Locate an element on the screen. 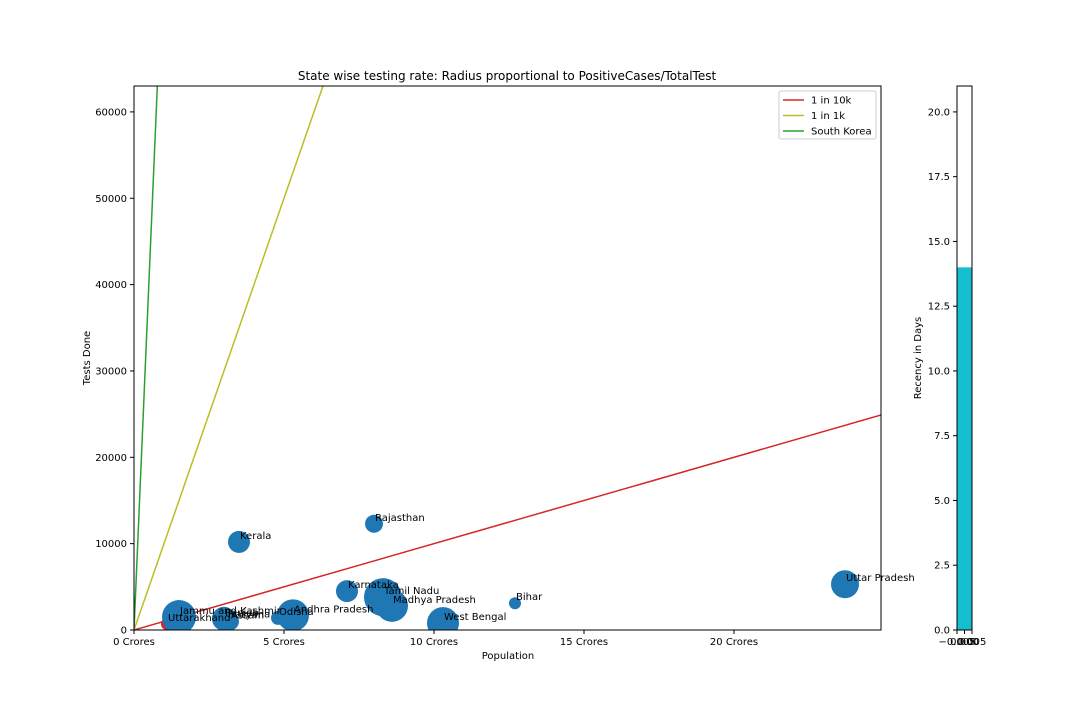  y-axis-ticks: 0 10000 20000 30000 40000 50000 60000 is located at coordinates (114, 372).